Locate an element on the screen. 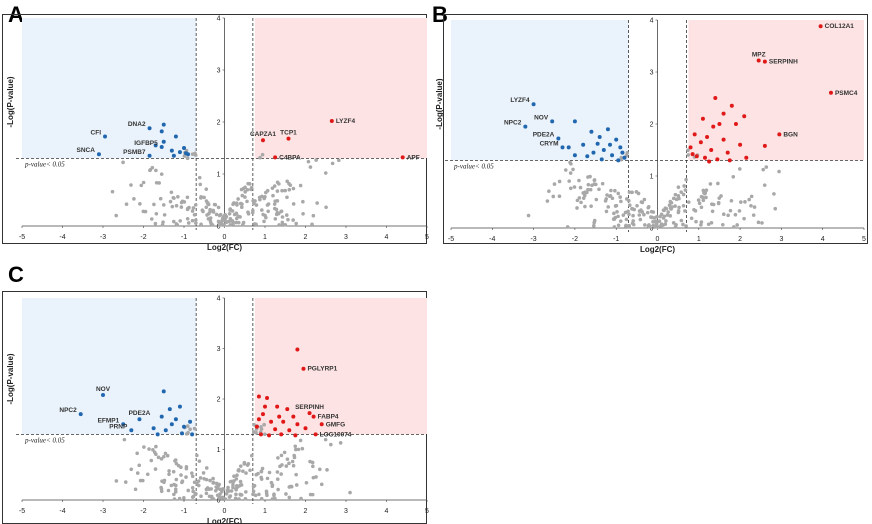  gene-label-a: DNA2 is located at coordinates (137, 124).